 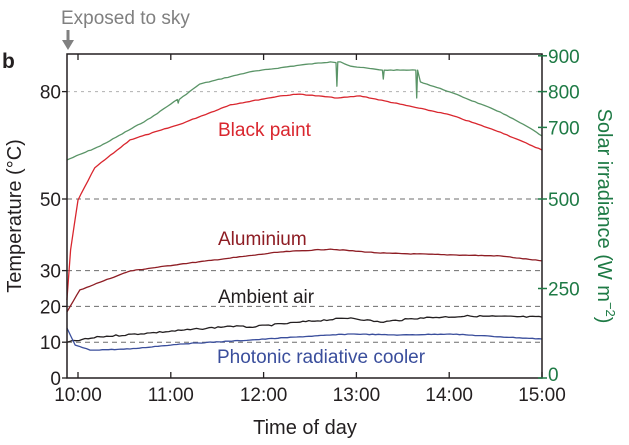 What do you see at coordinates (604, 320) in the screenshot?
I see `y-axis-title-right-close: )` at bounding box center [604, 320].